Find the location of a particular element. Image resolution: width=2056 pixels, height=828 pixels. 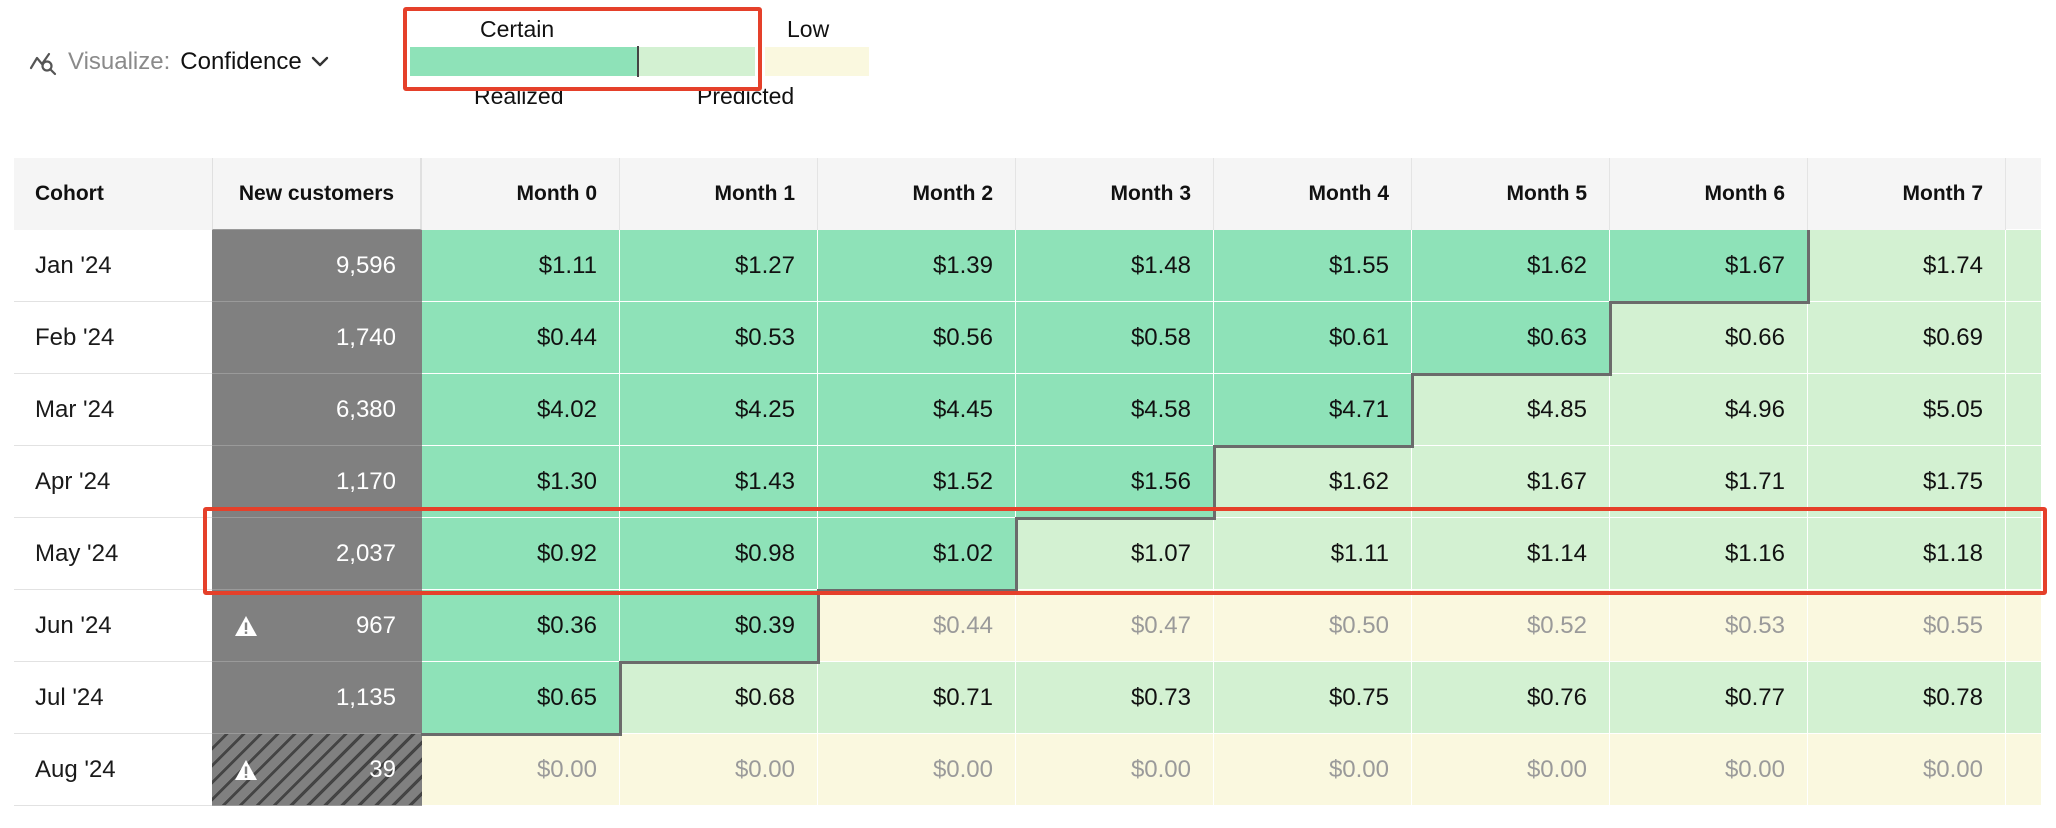

value-cell-month-5: $1.14 is located at coordinates (1511, 554).